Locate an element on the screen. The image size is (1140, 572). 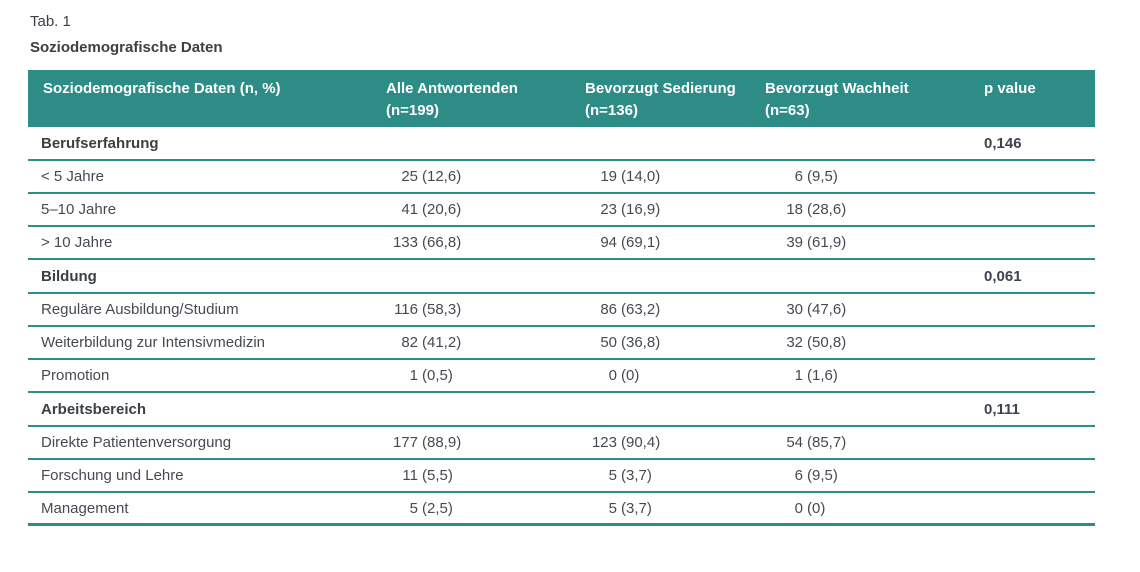
header-cell-prefer-sedation: Bevorzugt Sedierung (n=136) is located at coordinates (675, 102).